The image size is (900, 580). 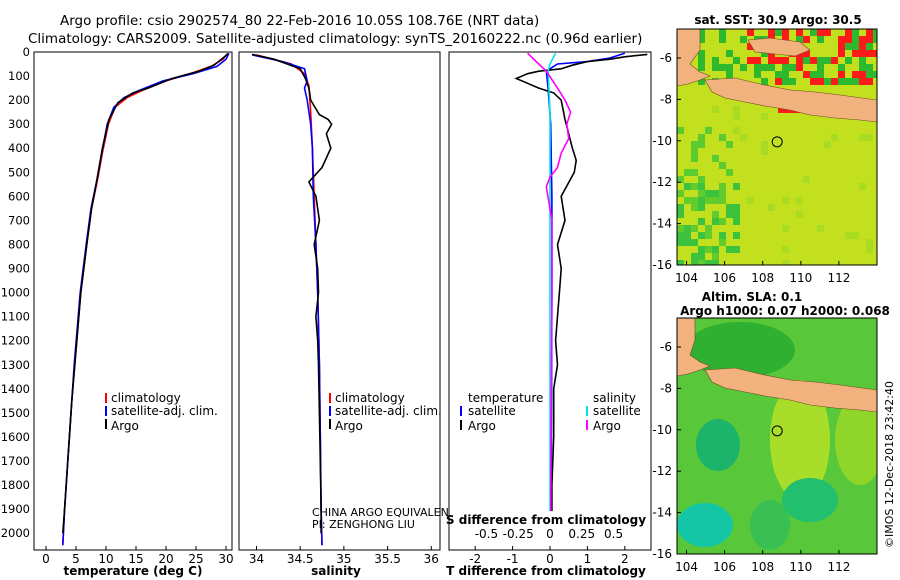 I want to click on annotation-program: CHINA ARGO EQUIVALENT, so click(x=384, y=512).